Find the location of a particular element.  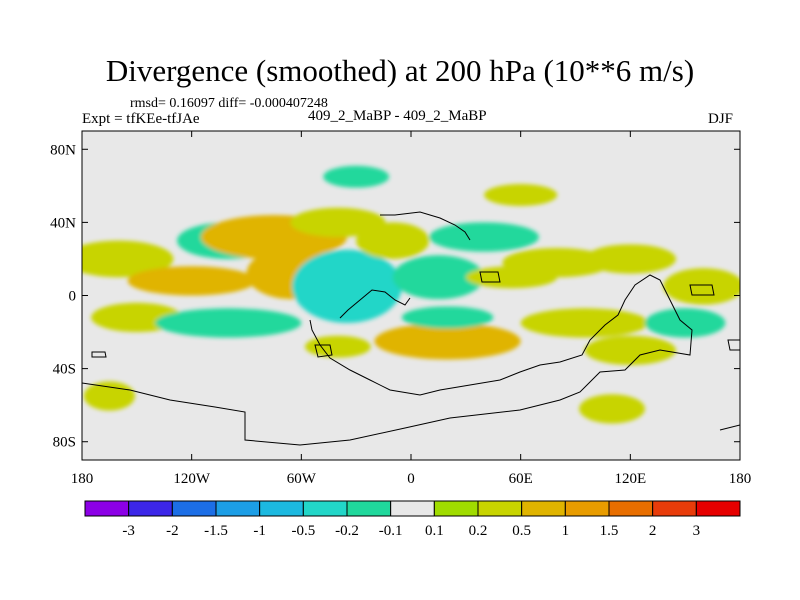

x-tick-label: 60W is located at coordinates (302, 479).